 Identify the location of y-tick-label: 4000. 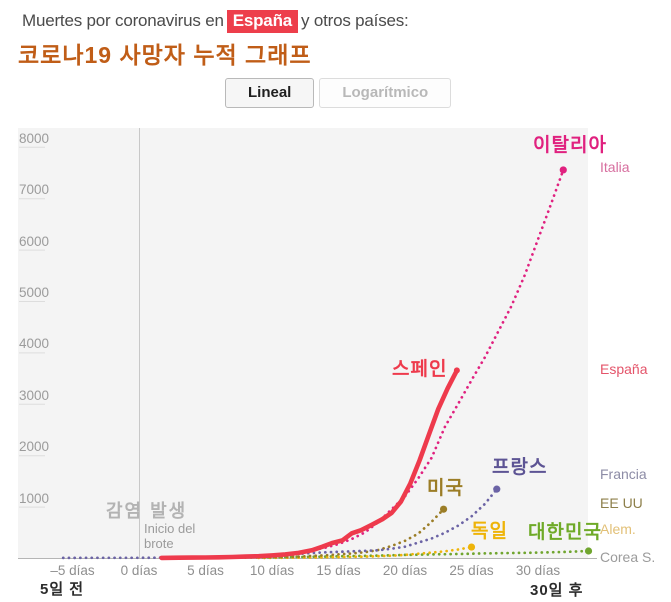
(34, 344).